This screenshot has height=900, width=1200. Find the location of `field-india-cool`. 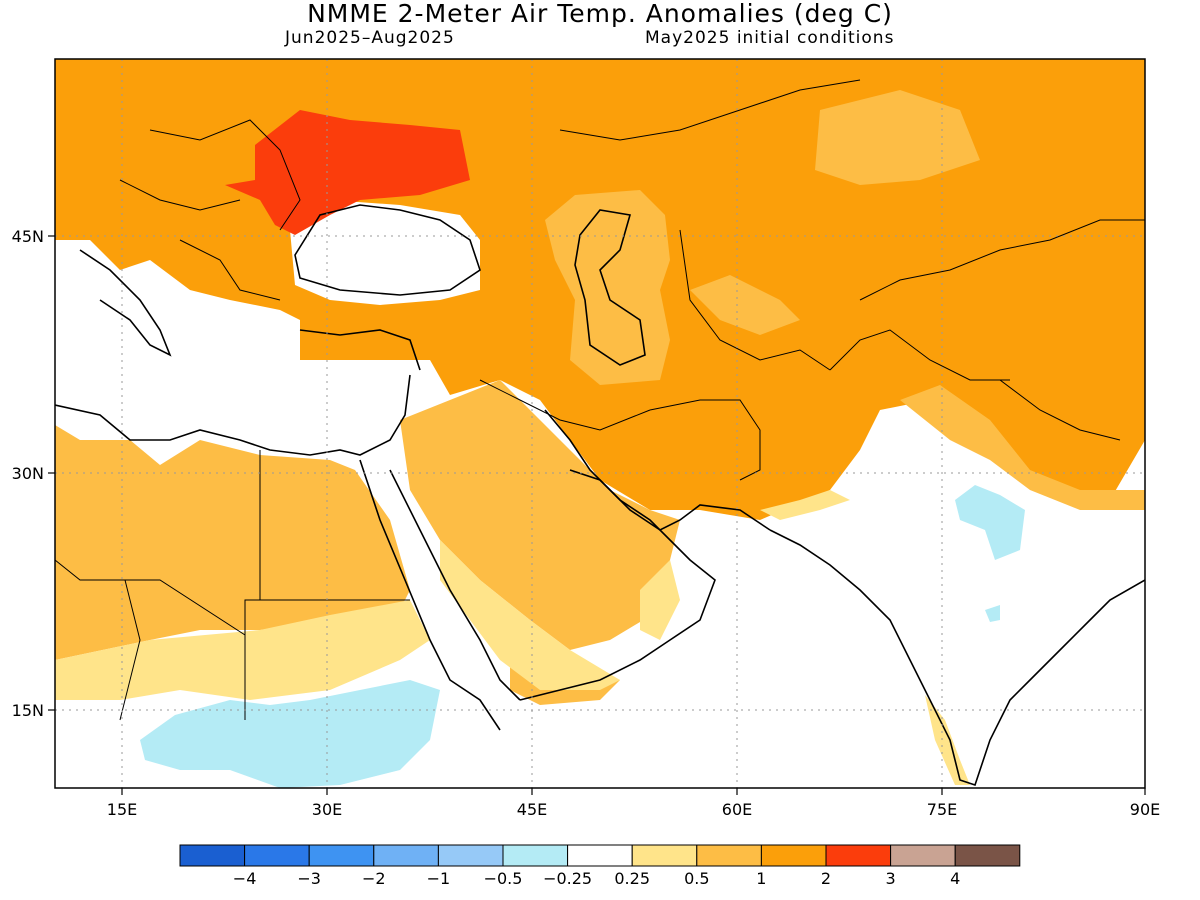

field-india-cool is located at coordinates (990, 522).